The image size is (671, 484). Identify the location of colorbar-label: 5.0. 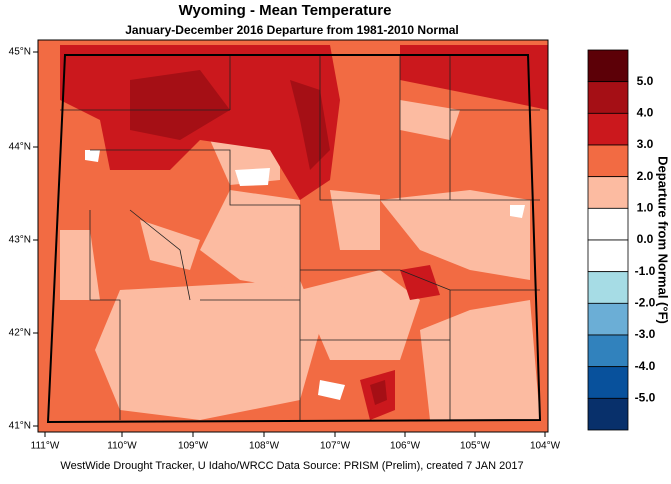
(645, 81).